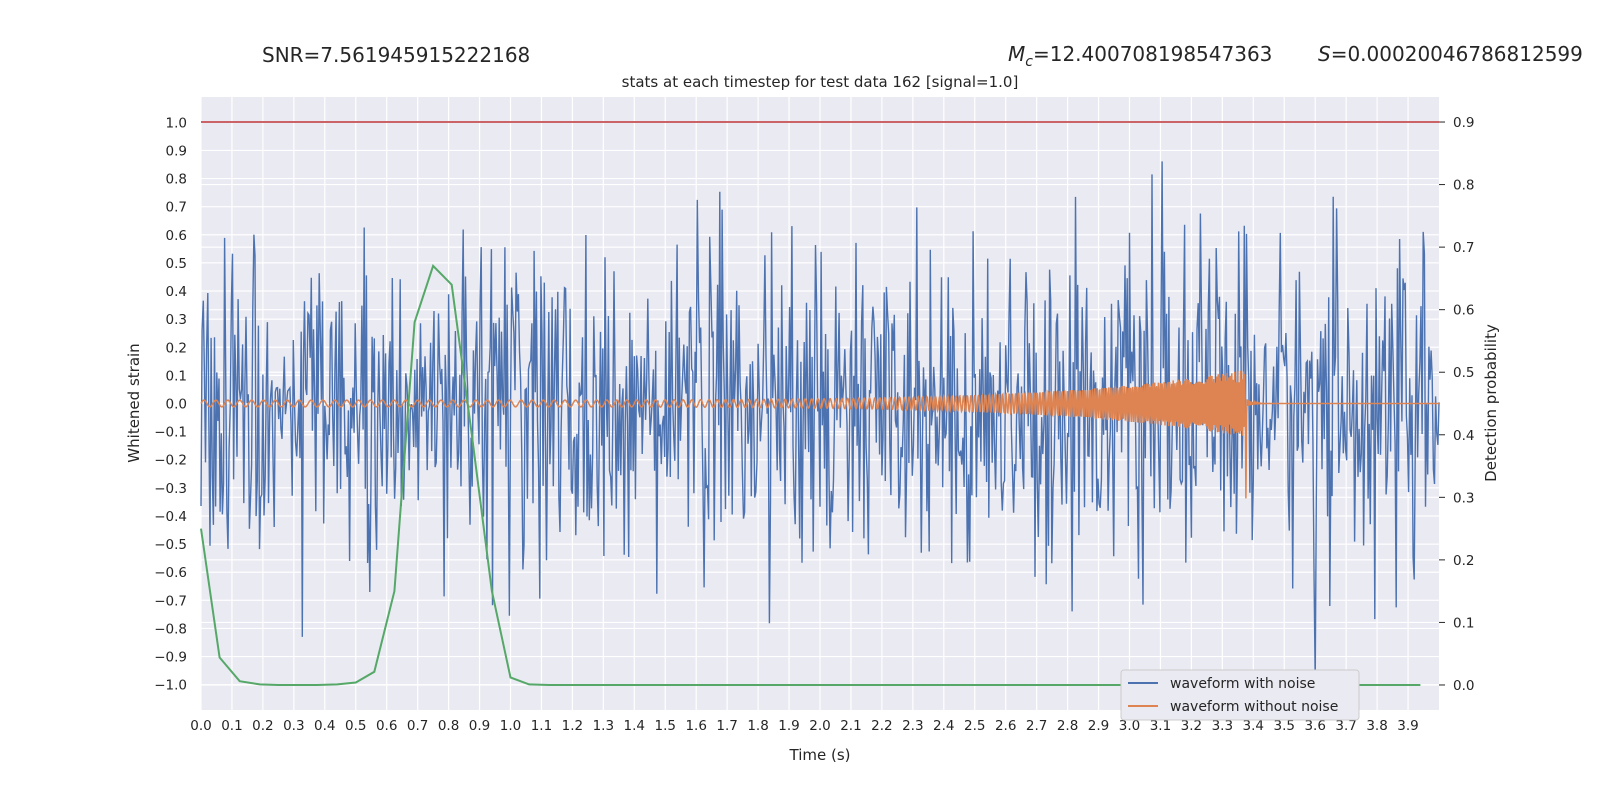 This screenshot has height=800, width=1600. Describe the element at coordinates (572, 726) in the screenshot. I see `x-tick-label: 1.2` at that location.